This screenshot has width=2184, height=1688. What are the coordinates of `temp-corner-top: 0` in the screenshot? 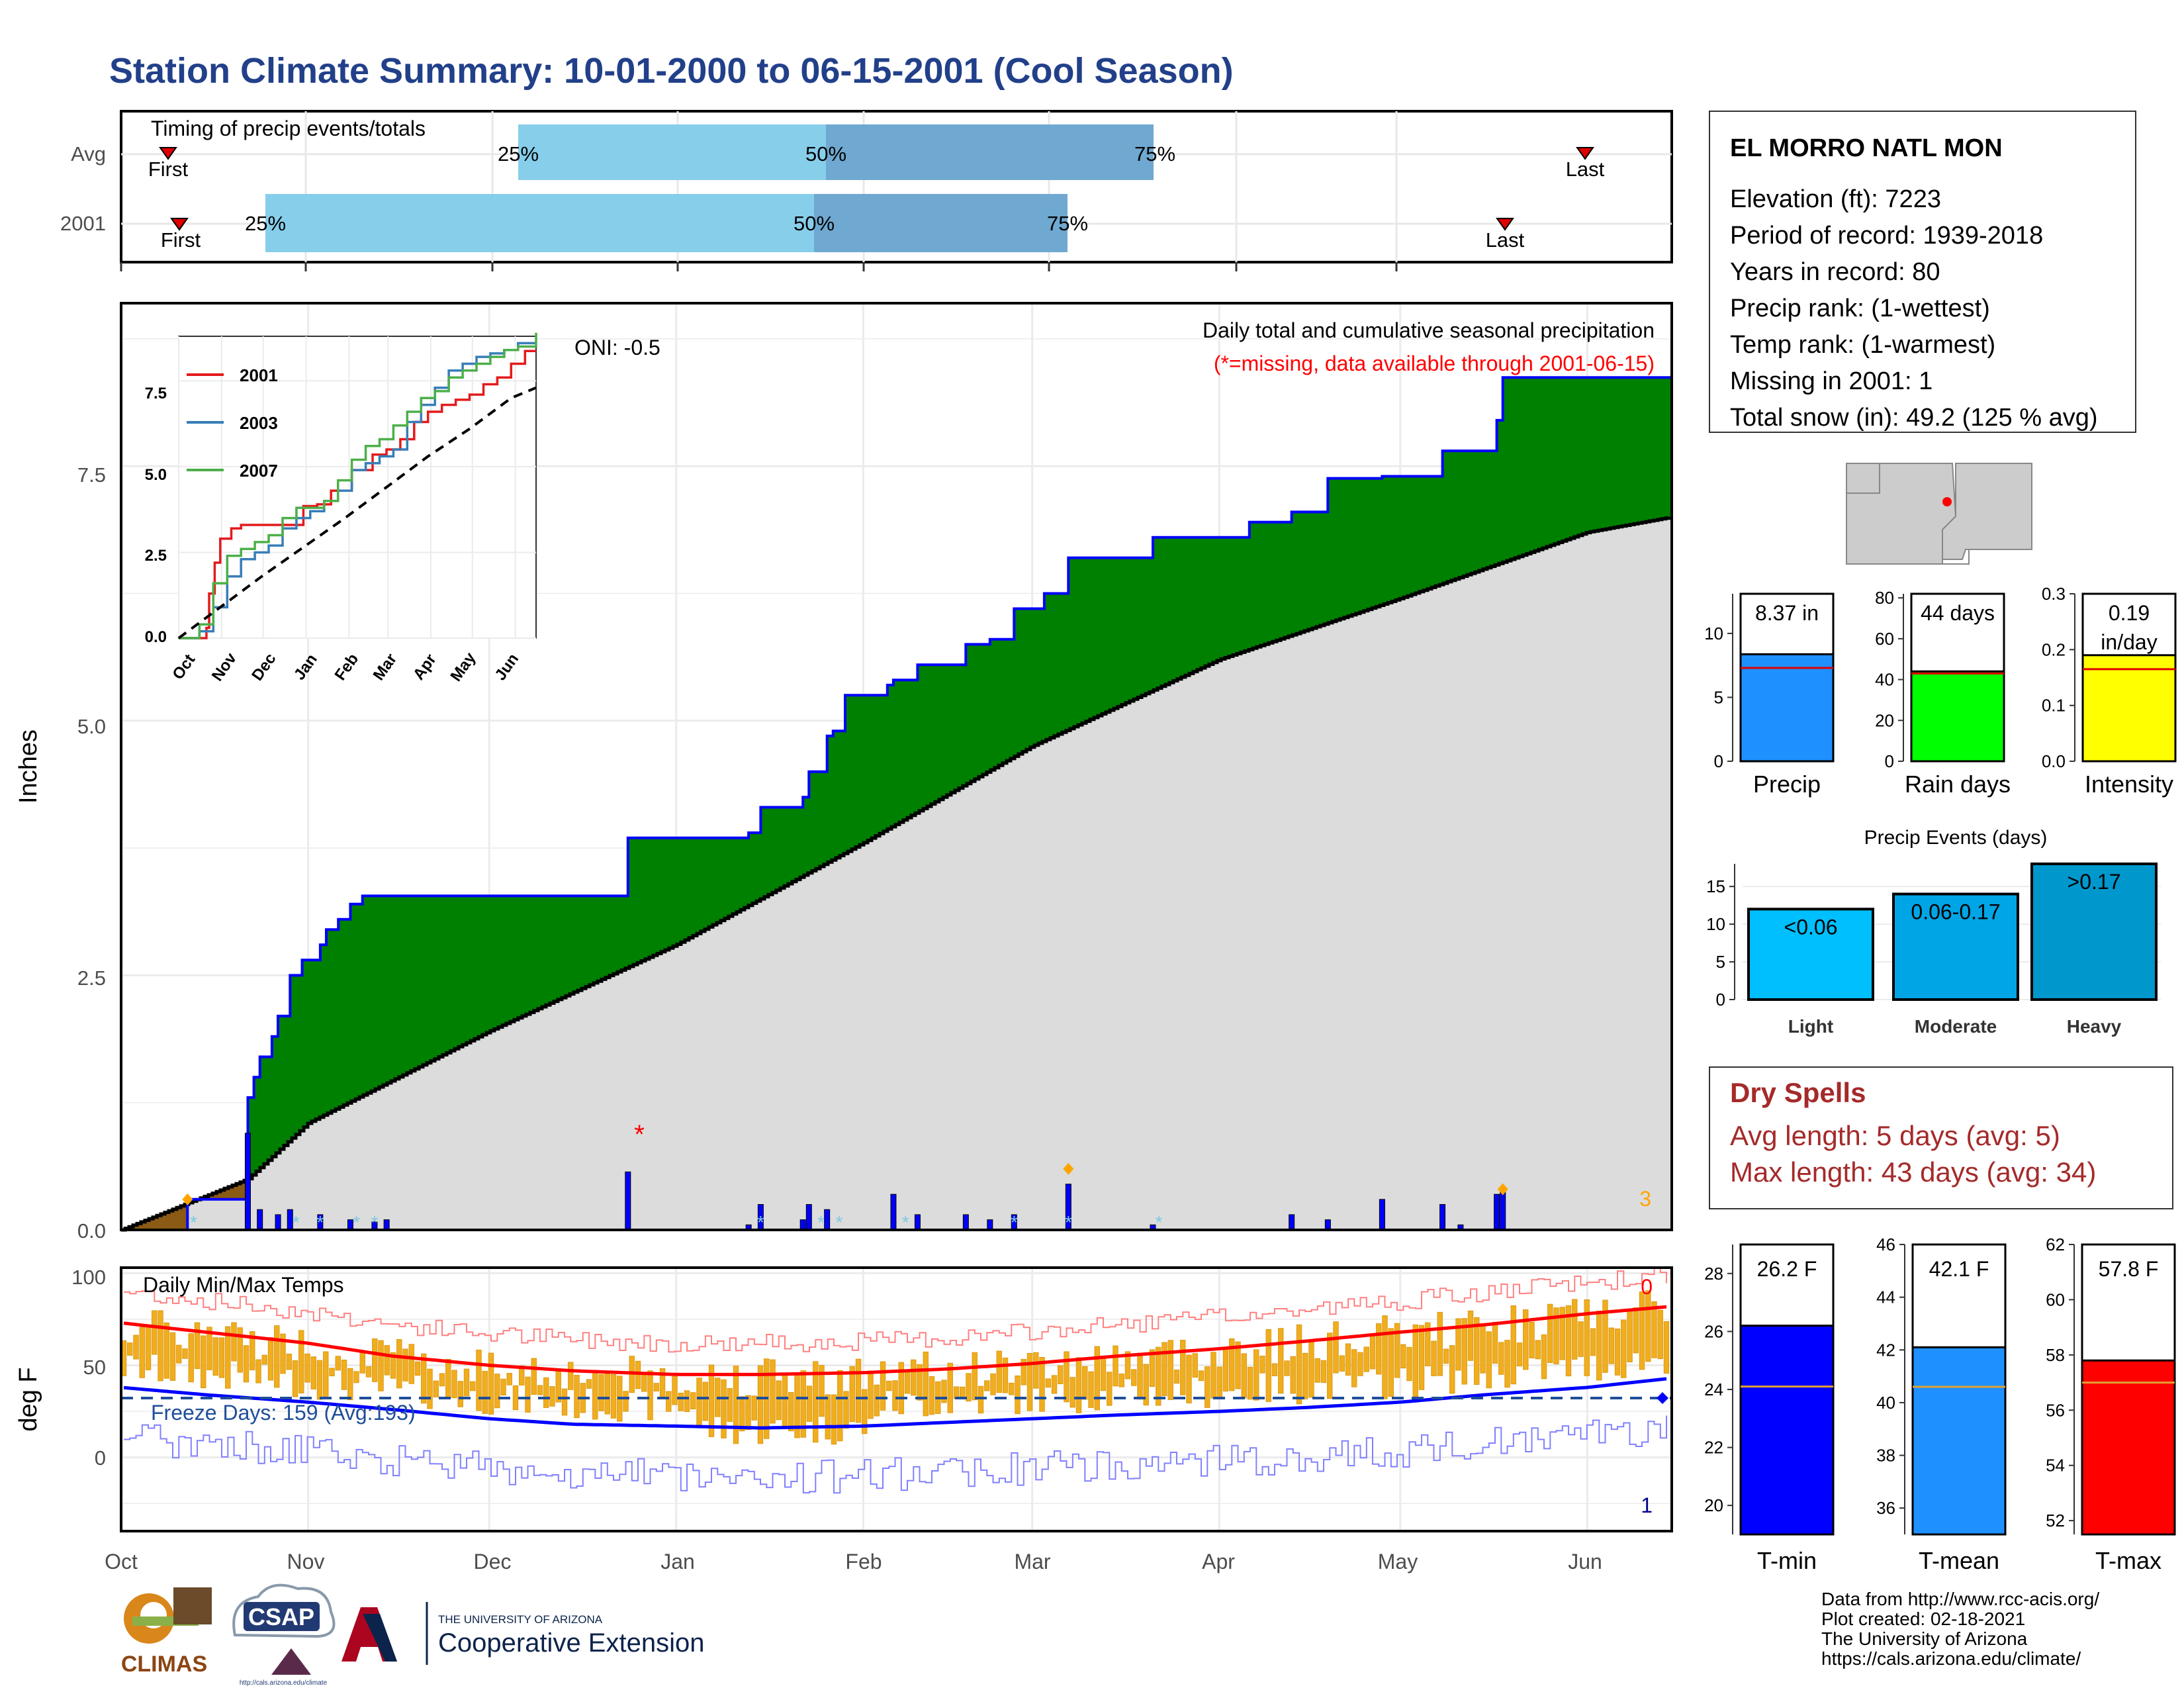 It's located at (1647, 1287).